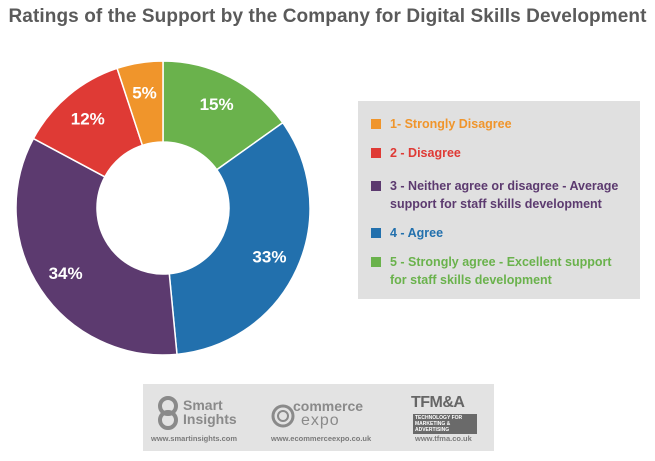  Describe the element at coordinates (451, 124) in the screenshot. I see `legend-label: 1- Strongly Disagree` at that location.